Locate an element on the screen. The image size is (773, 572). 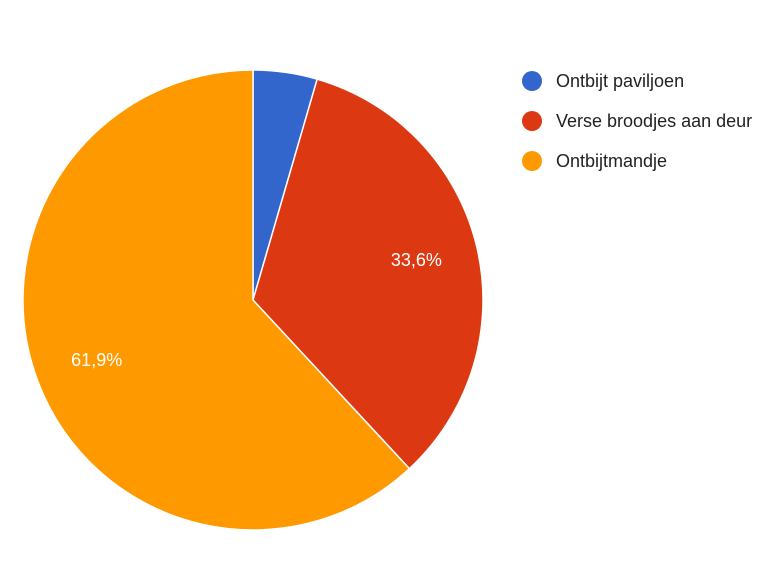
legend-item: Verse broodjes aan deur is located at coordinates (647, 121).